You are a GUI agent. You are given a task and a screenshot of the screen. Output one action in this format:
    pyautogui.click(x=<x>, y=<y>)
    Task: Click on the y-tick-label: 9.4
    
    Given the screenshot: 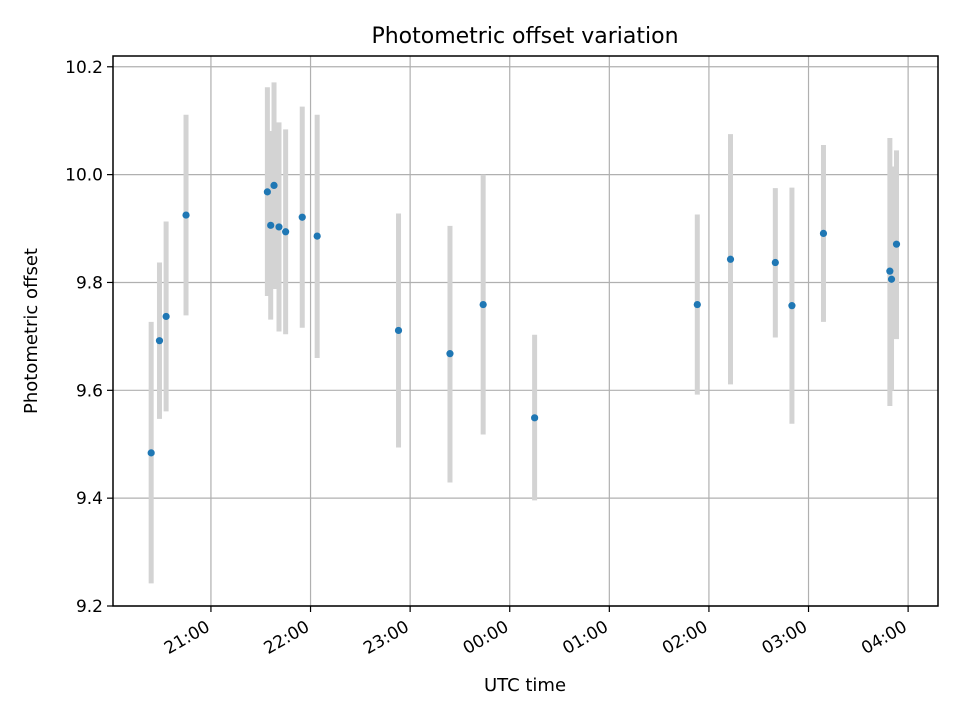 What is the action you would take?
    pyautogui.click(x=89, y=499)
    